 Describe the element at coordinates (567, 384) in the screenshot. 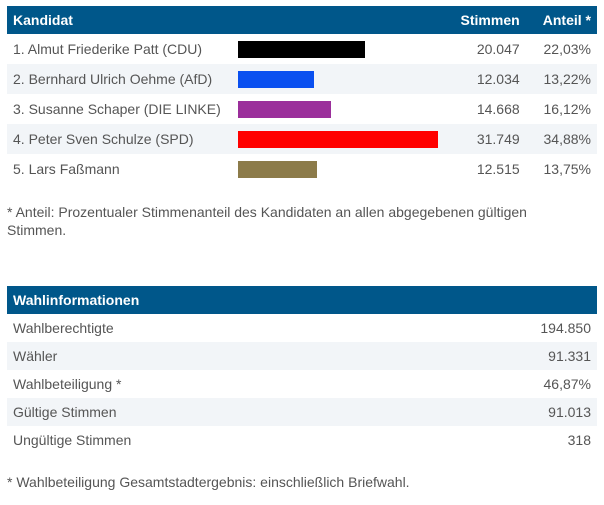

I see `info-value: 46,87%` at that location.